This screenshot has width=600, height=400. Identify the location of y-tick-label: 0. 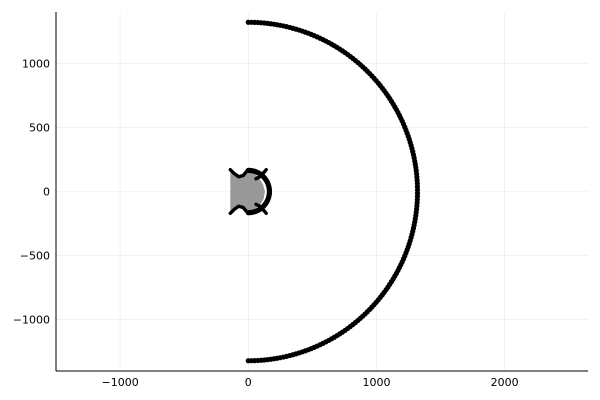
(46, 192).